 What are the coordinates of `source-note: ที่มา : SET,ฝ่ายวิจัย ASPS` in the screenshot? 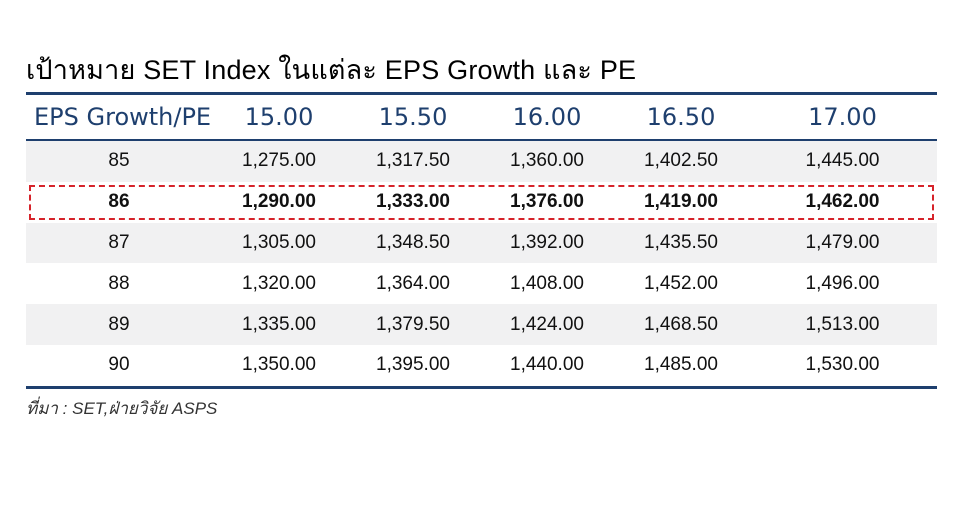 It's located at (122, 408).